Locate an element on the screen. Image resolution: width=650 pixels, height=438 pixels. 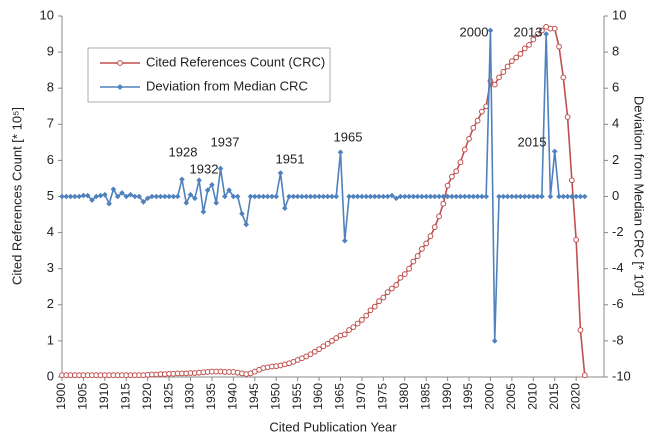
x-tick-label: 1915 is located at coordinates (125, 396).